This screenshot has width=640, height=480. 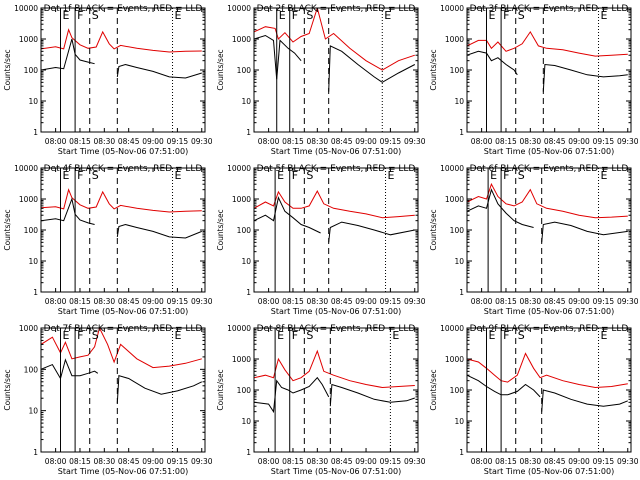 What do you see at coordinates (336, 169) in the screenshot?
I see `panel-title: Det 5f BLACK = Events, RED = LLD` at bounding box center [336, 169].